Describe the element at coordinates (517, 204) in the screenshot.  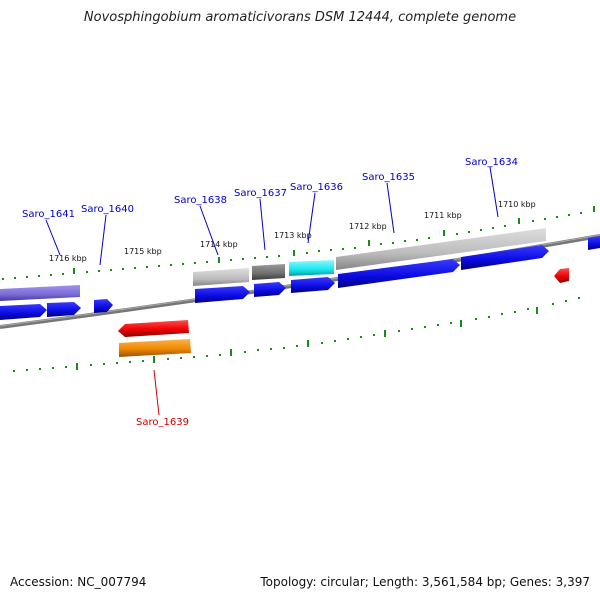
I see `tick-label-1710: 1710 kbp` at that location.